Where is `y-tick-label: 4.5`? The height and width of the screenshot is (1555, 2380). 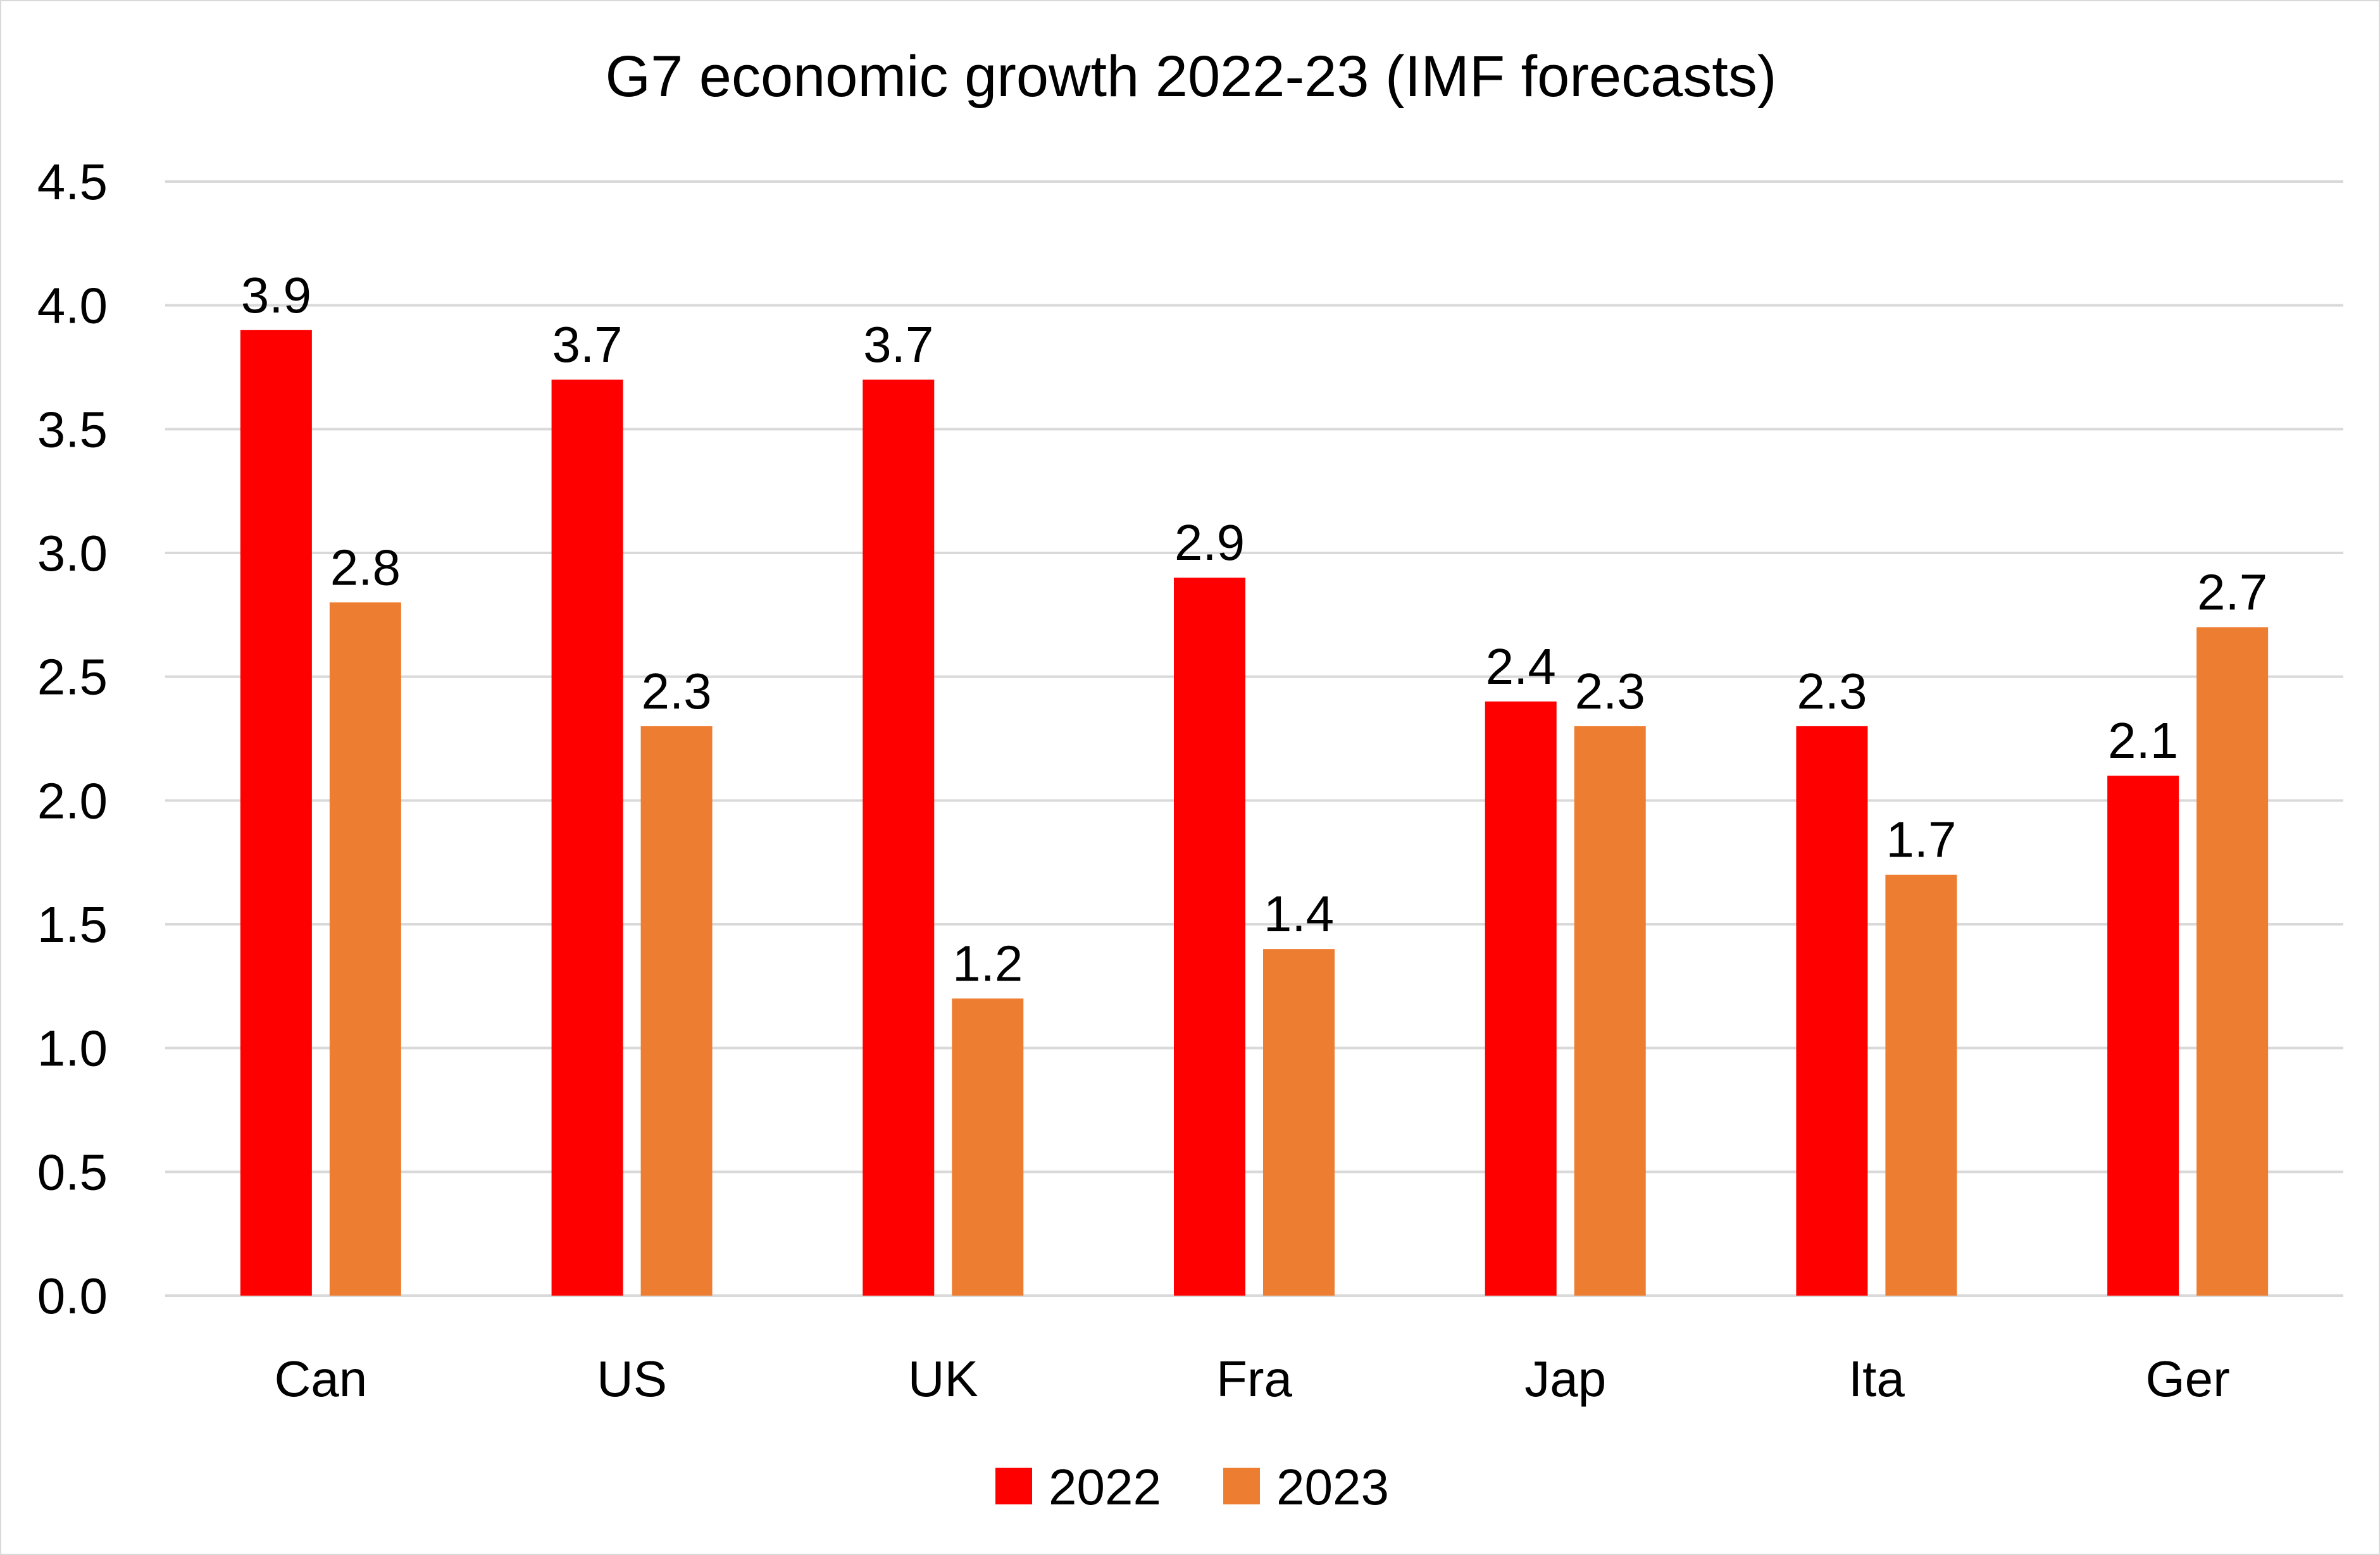
y-tick-label: 4.5 is located at coordinates (72, 182).